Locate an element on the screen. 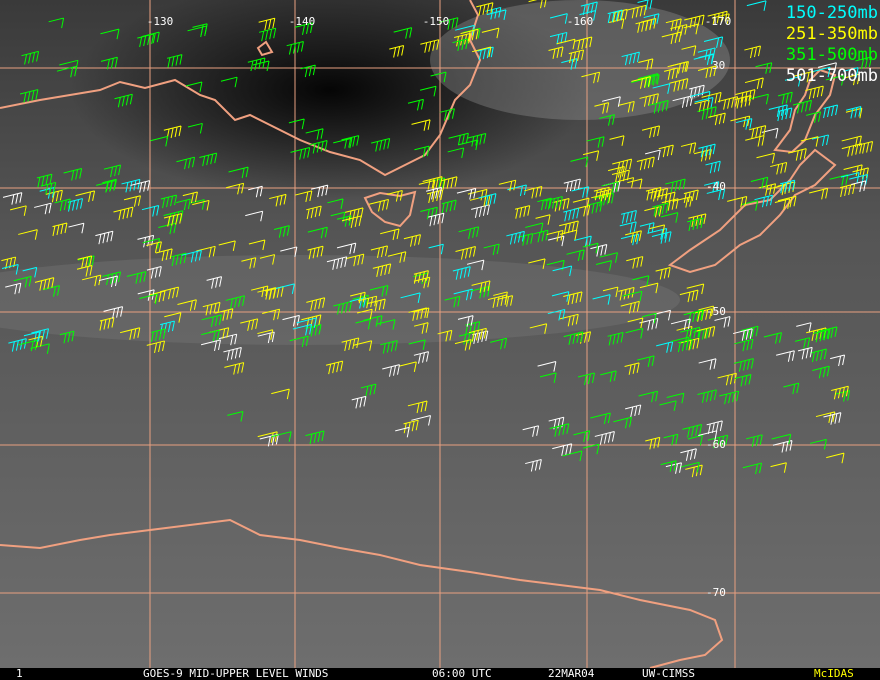  footer-software: McIDAS is located at coordinates (834, 673).